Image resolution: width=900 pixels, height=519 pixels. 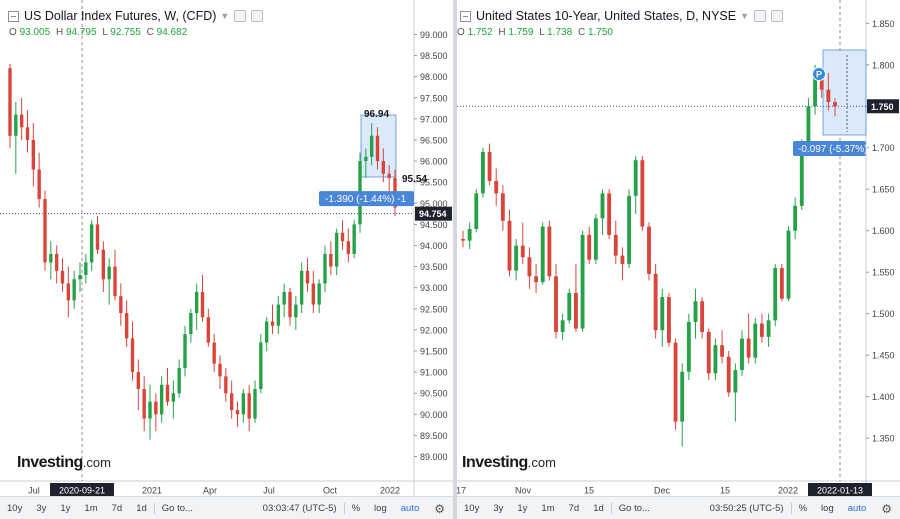 I want to click on price-tick-label: 99.000, so click(x=434, y=35).